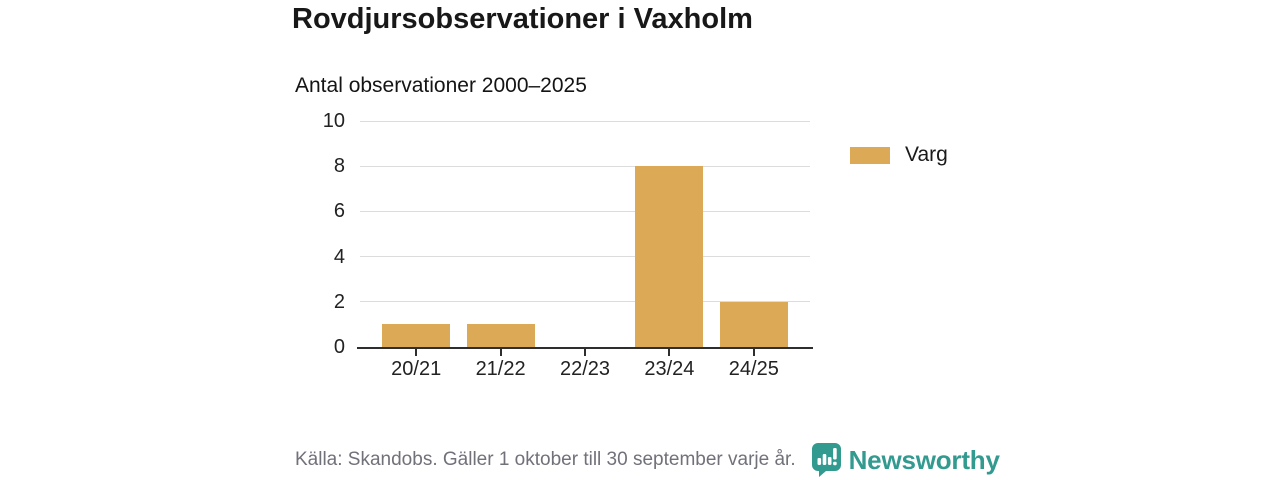  I want to click on x-tick-label: 20/21, so click(416, 369).